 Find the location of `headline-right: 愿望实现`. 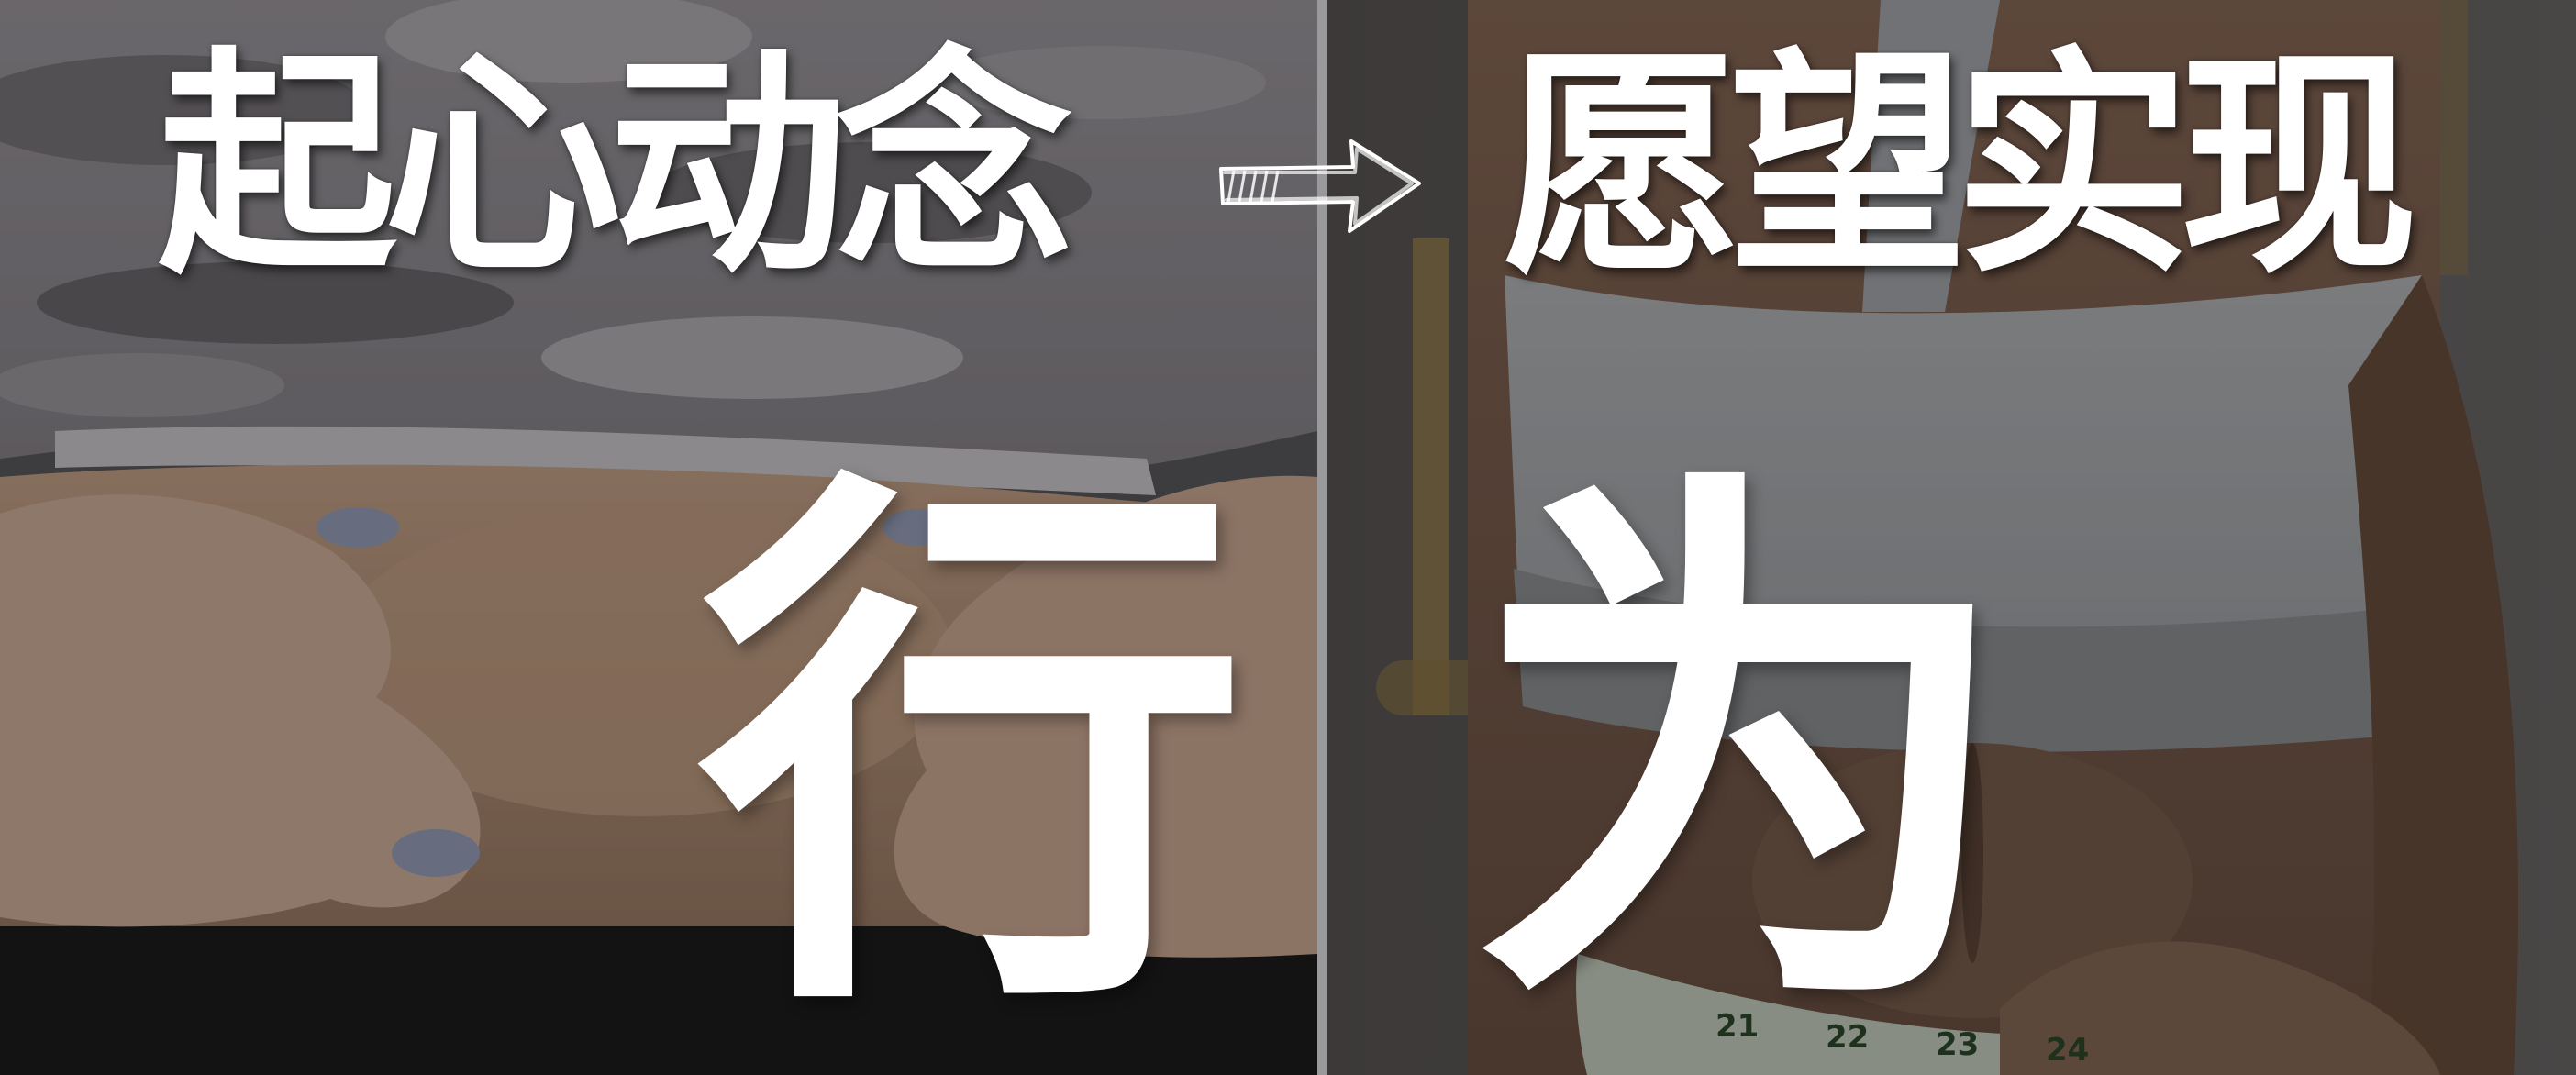

headline-right: 愿望实现 is located at coordinates (1960, 167).